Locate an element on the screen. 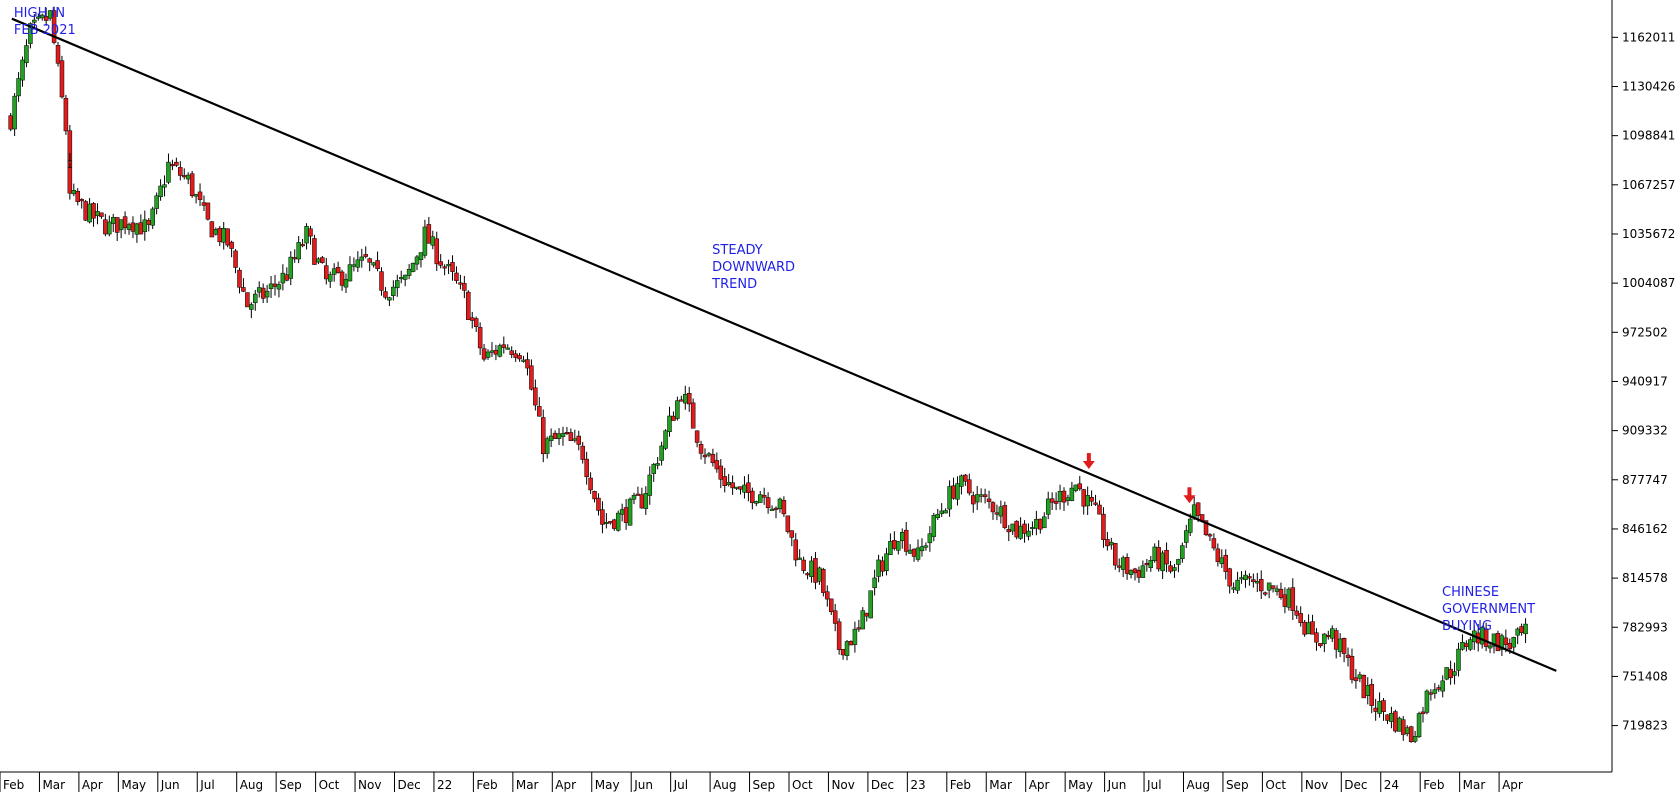 The height and width of the screenshot is (792, 1680). y-tick-label: 1004087 is located at coordinates (1648, 283).